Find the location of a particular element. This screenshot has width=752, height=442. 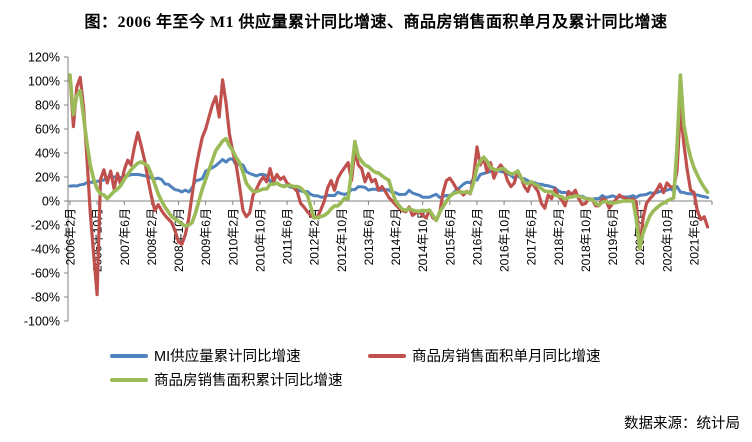

y-tick-label: 60% is located at coordinates (47, 130).